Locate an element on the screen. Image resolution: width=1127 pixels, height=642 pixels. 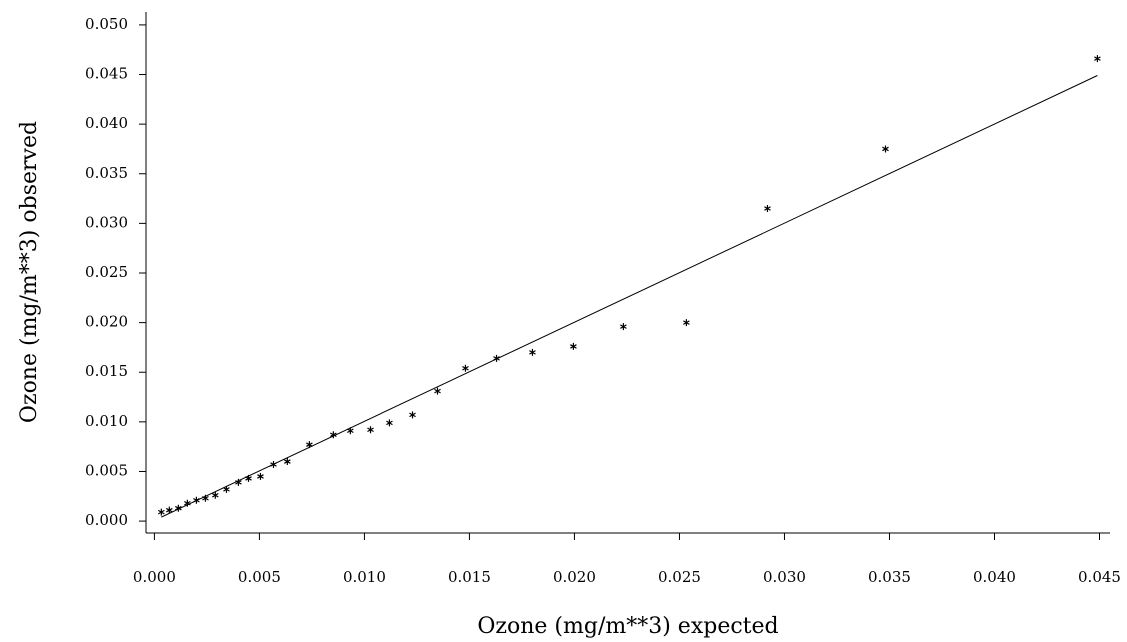
y-tick-label: 0.030 is located at coordinates (106, 222).